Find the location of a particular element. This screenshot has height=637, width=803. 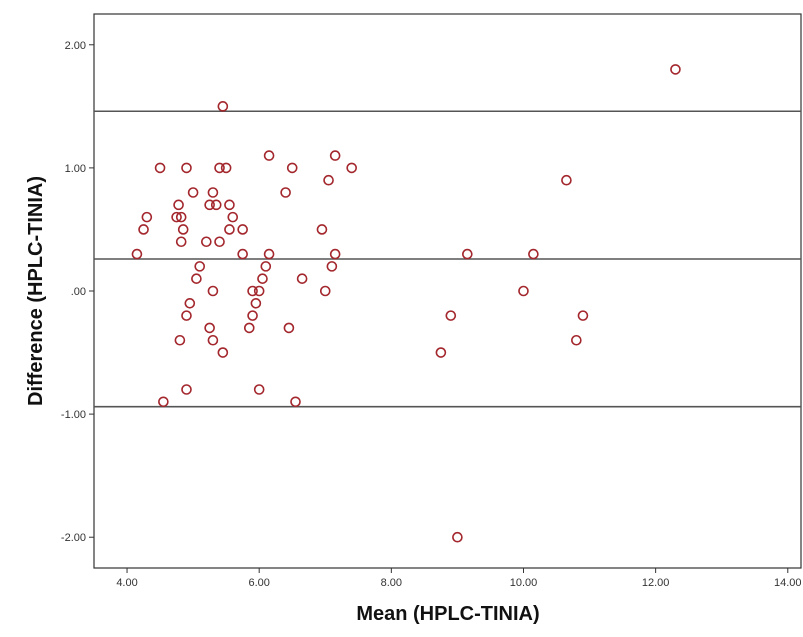

y-axis-title: Difference (HPLC-TINIA) is located at coordinates (36, 291).